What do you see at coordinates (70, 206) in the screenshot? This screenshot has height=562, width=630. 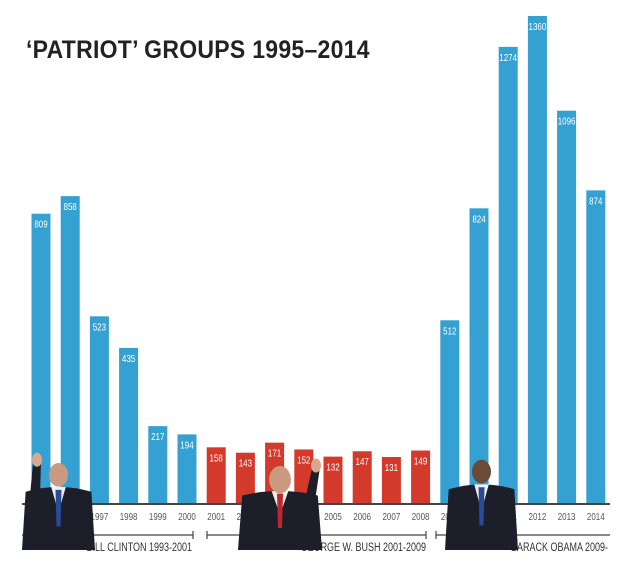 I see `data-label: 858` at bounding box center [70, 206].